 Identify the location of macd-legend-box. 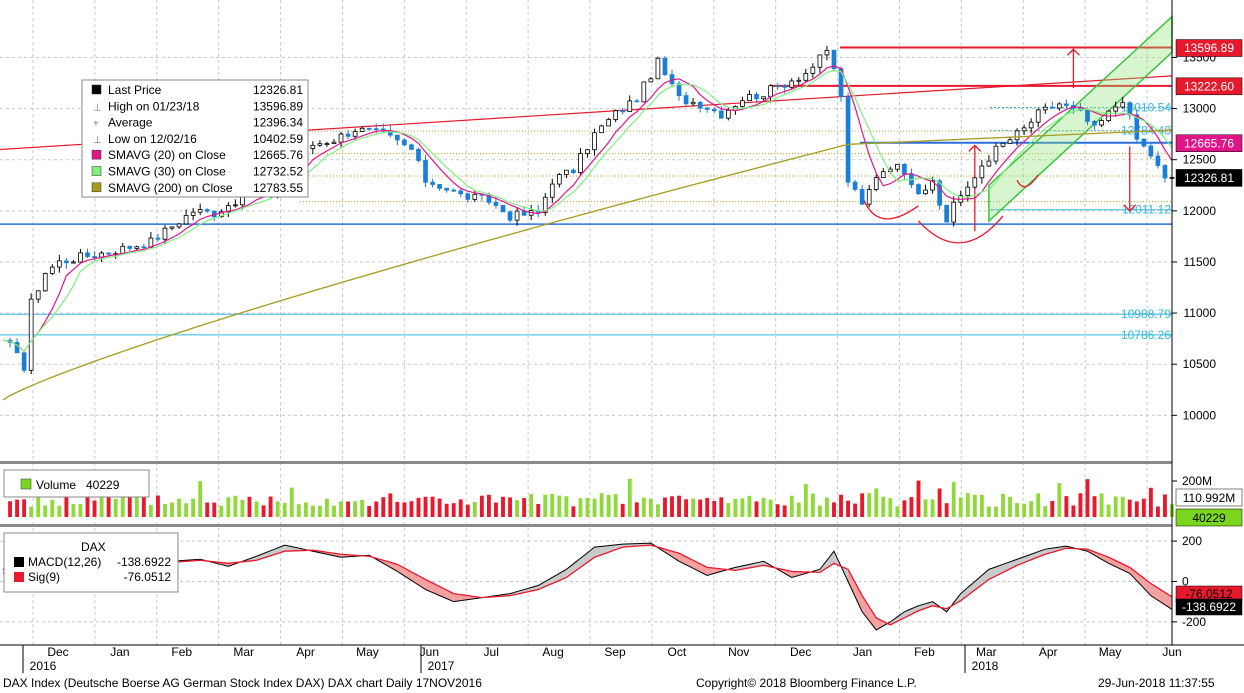
(91, 562).